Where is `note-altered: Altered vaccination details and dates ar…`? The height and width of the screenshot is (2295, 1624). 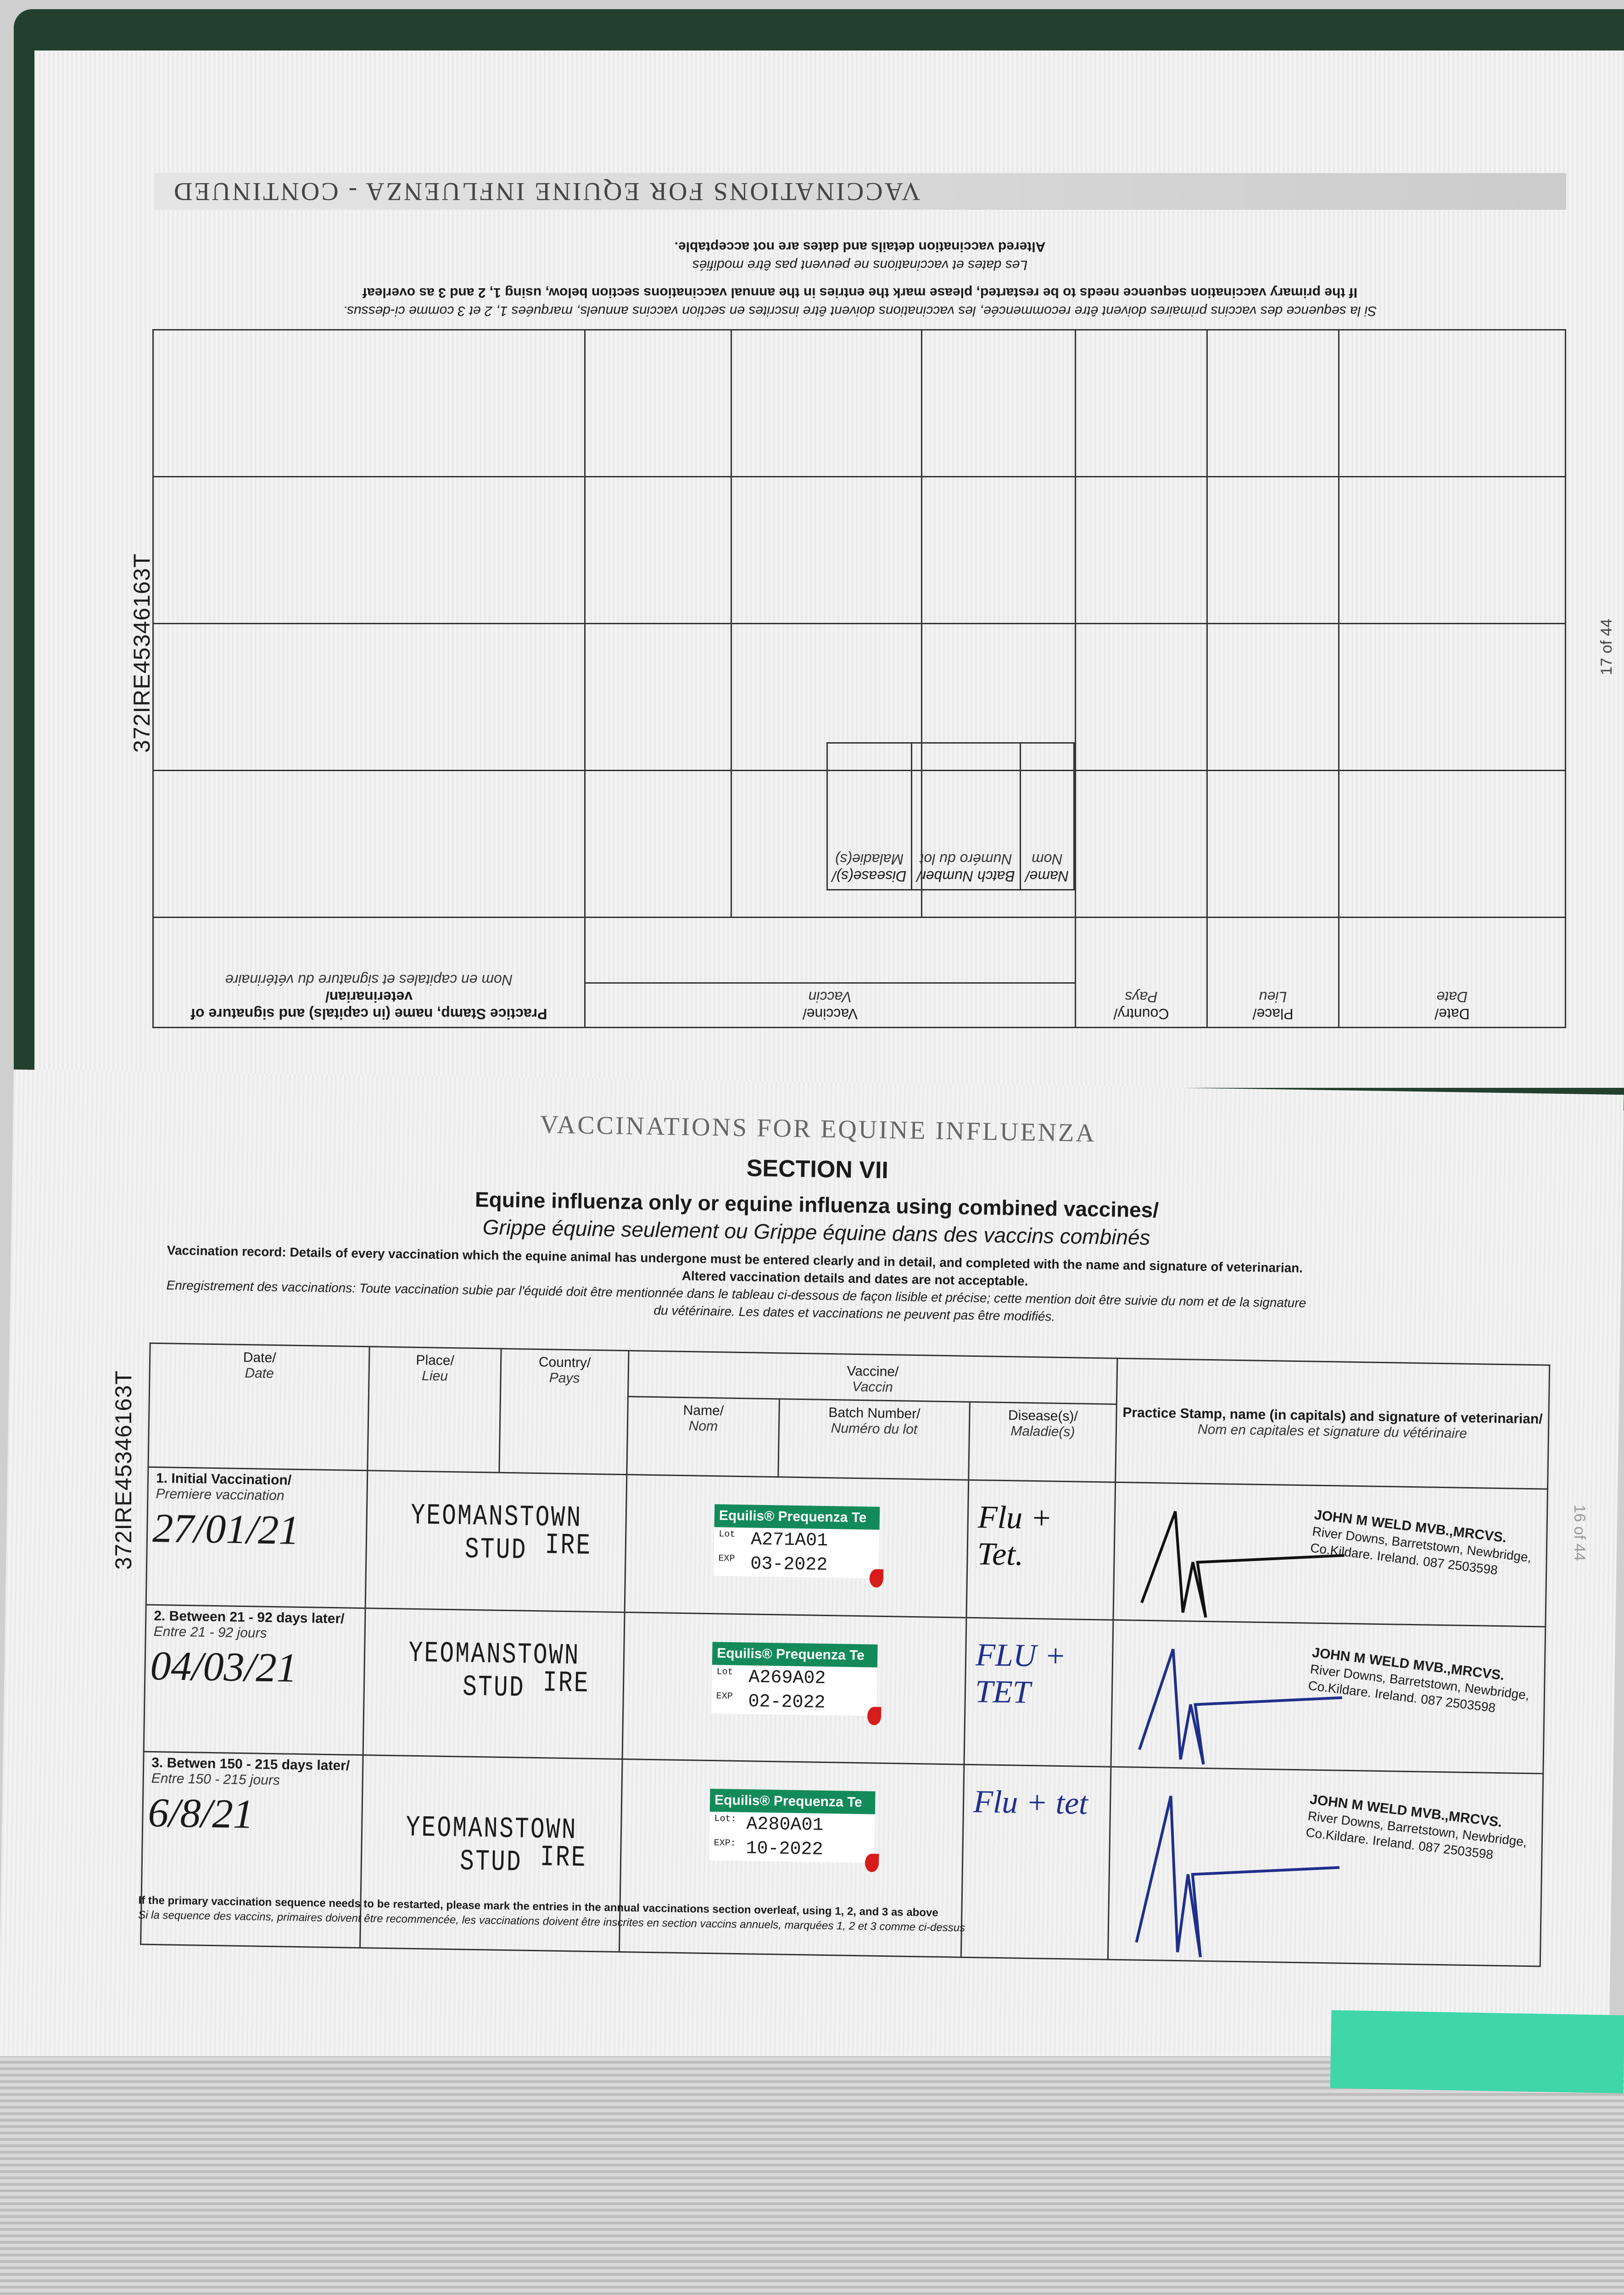 note-altered: Altered vaccination details and dates ar… is located at coordinates (860, 247).